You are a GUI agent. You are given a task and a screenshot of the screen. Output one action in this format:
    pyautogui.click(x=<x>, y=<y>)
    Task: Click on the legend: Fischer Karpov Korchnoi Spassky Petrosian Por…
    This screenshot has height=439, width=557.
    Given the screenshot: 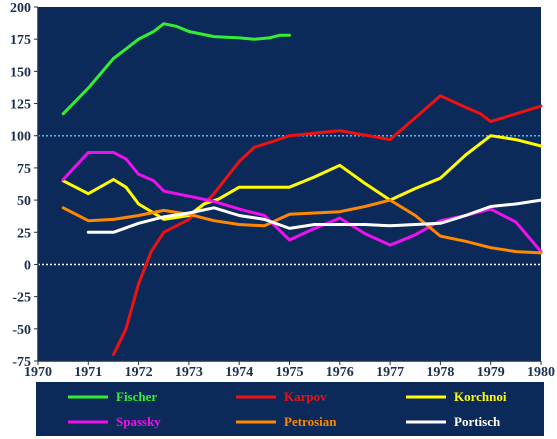 What is the action you would take?
    pyautogui.click(x=290, y=409)
    